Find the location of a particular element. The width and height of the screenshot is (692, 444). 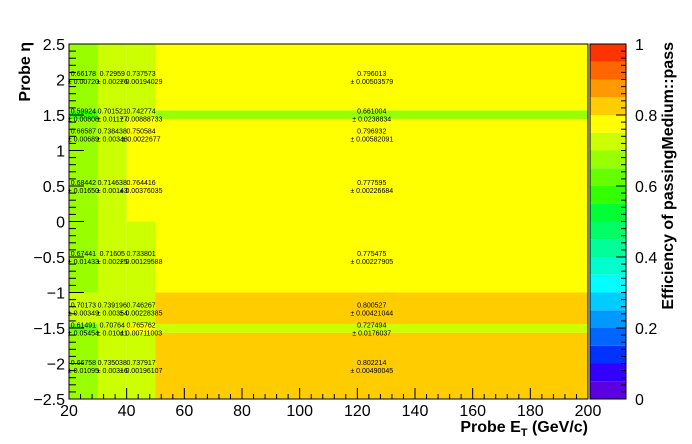

y-tick-label: 1 is located at coordinates (60, 152).